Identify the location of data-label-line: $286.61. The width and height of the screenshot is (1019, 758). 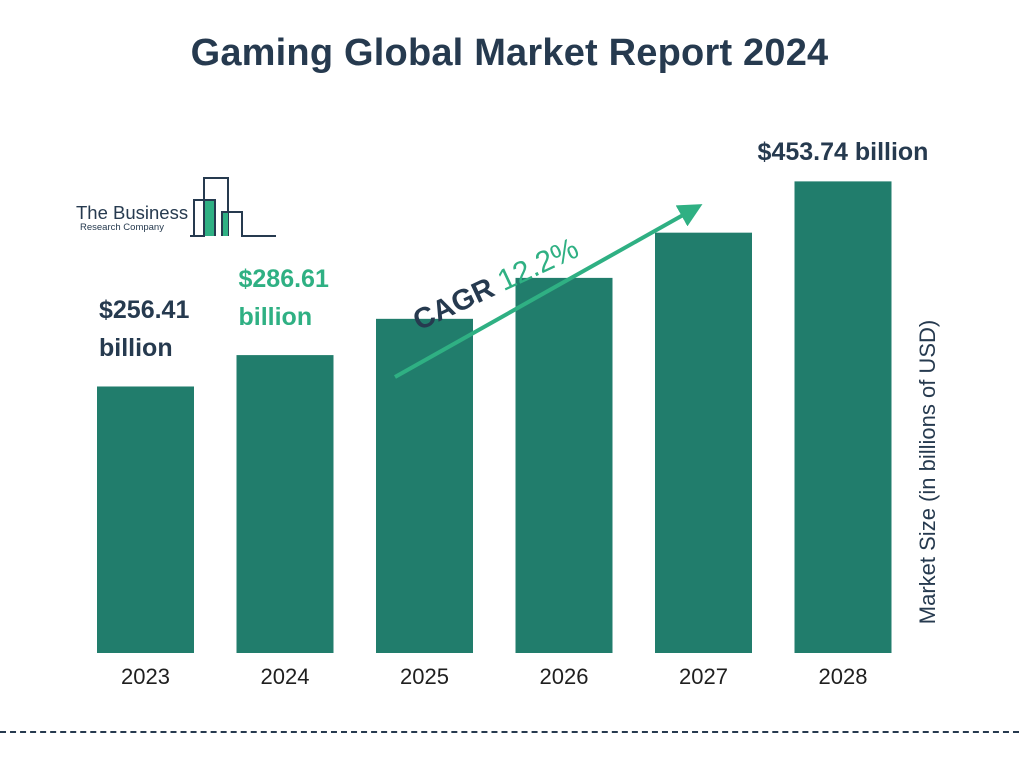
(283, 279).